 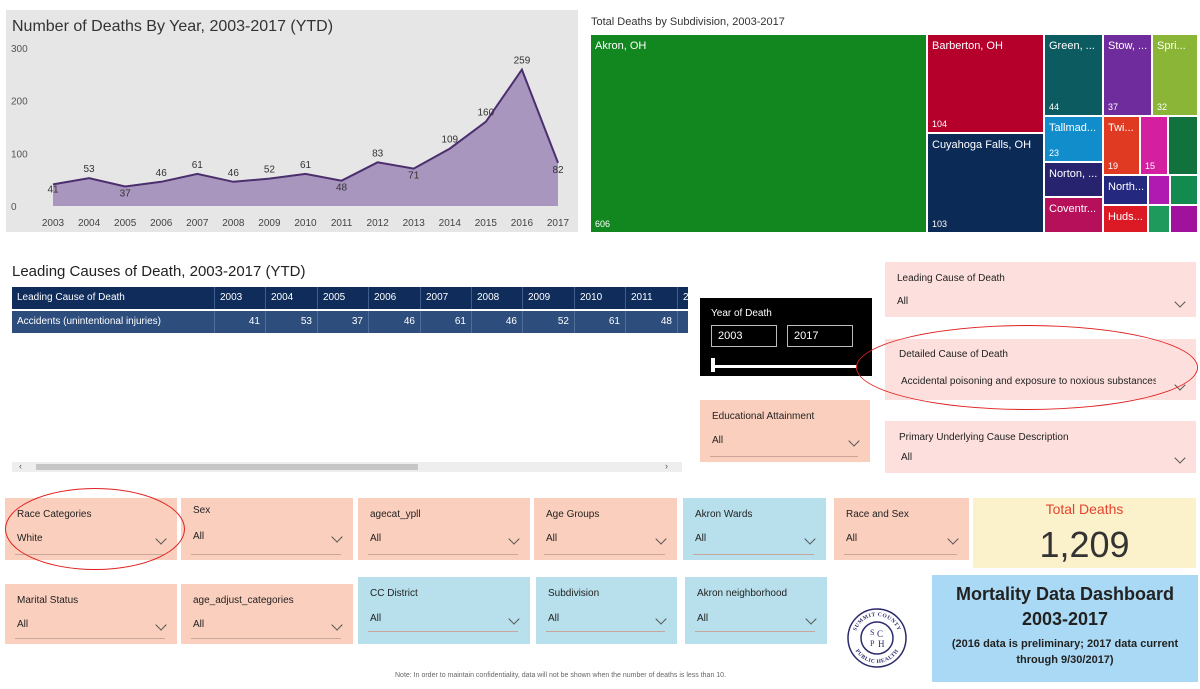 I want to click on year-of-death-slicer: Year of Death 2003 2017, so click(x=786, y=337).